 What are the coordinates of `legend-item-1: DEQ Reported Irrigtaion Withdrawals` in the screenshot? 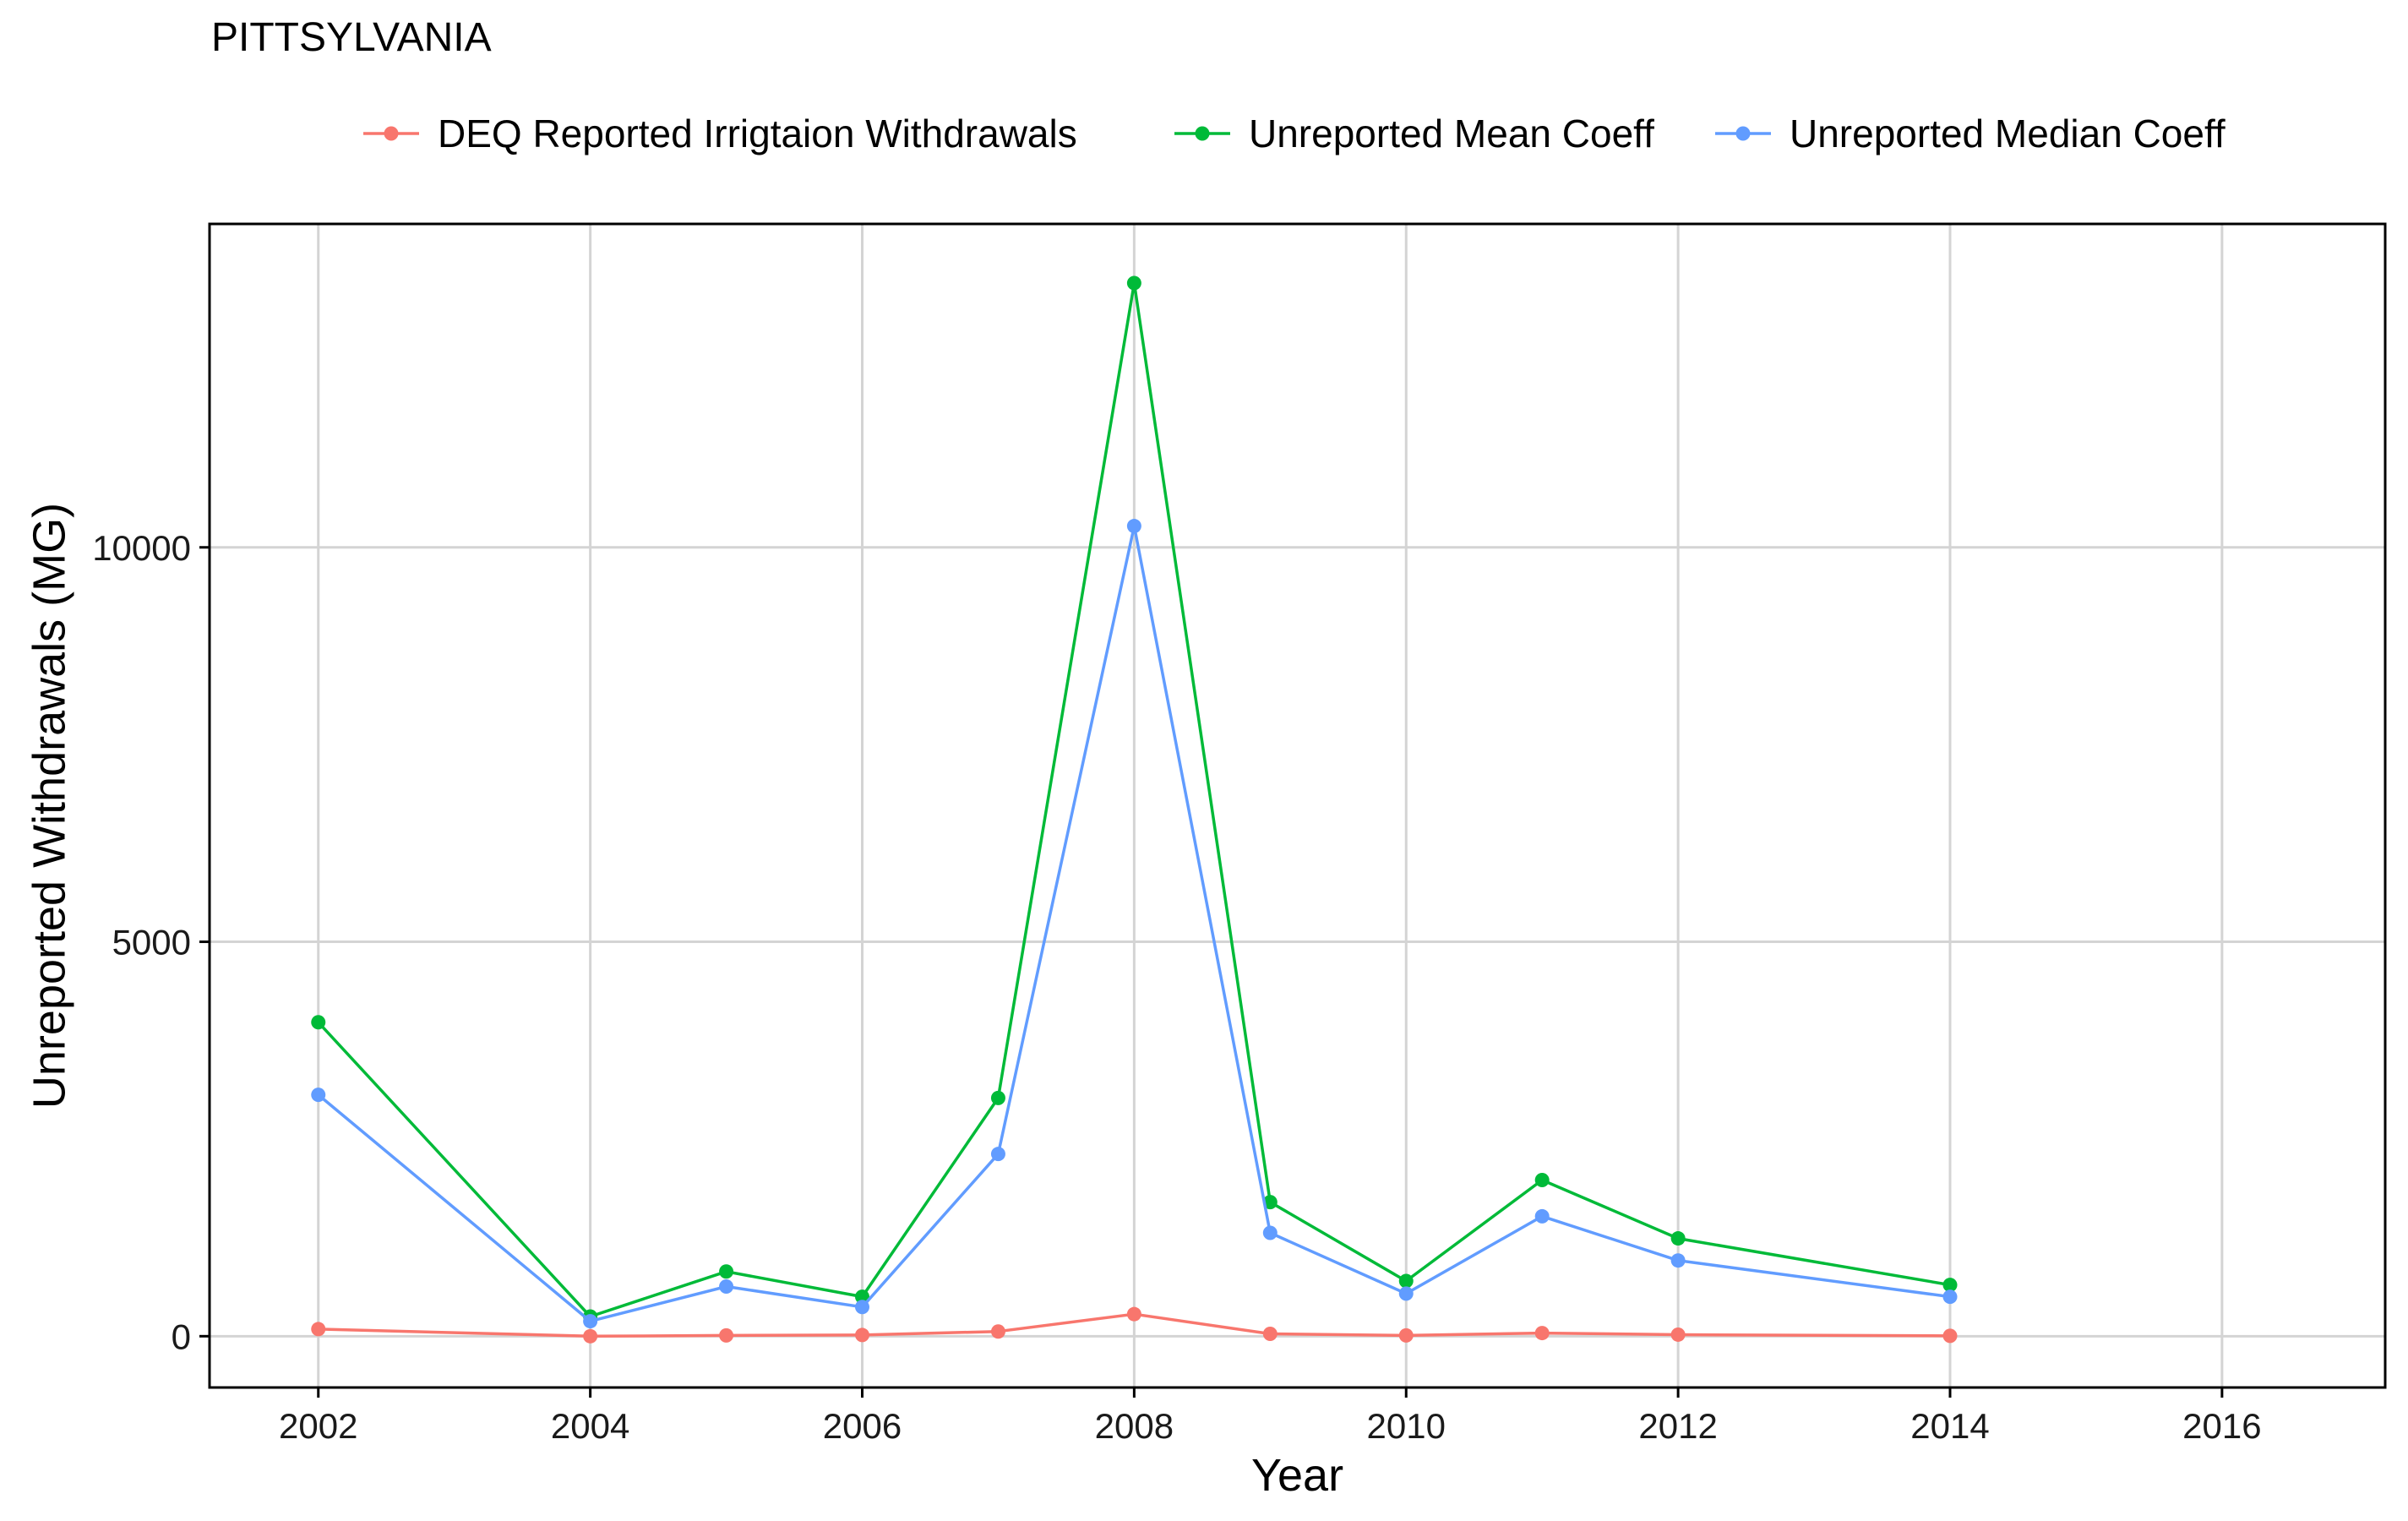 It's located at (720, 133).